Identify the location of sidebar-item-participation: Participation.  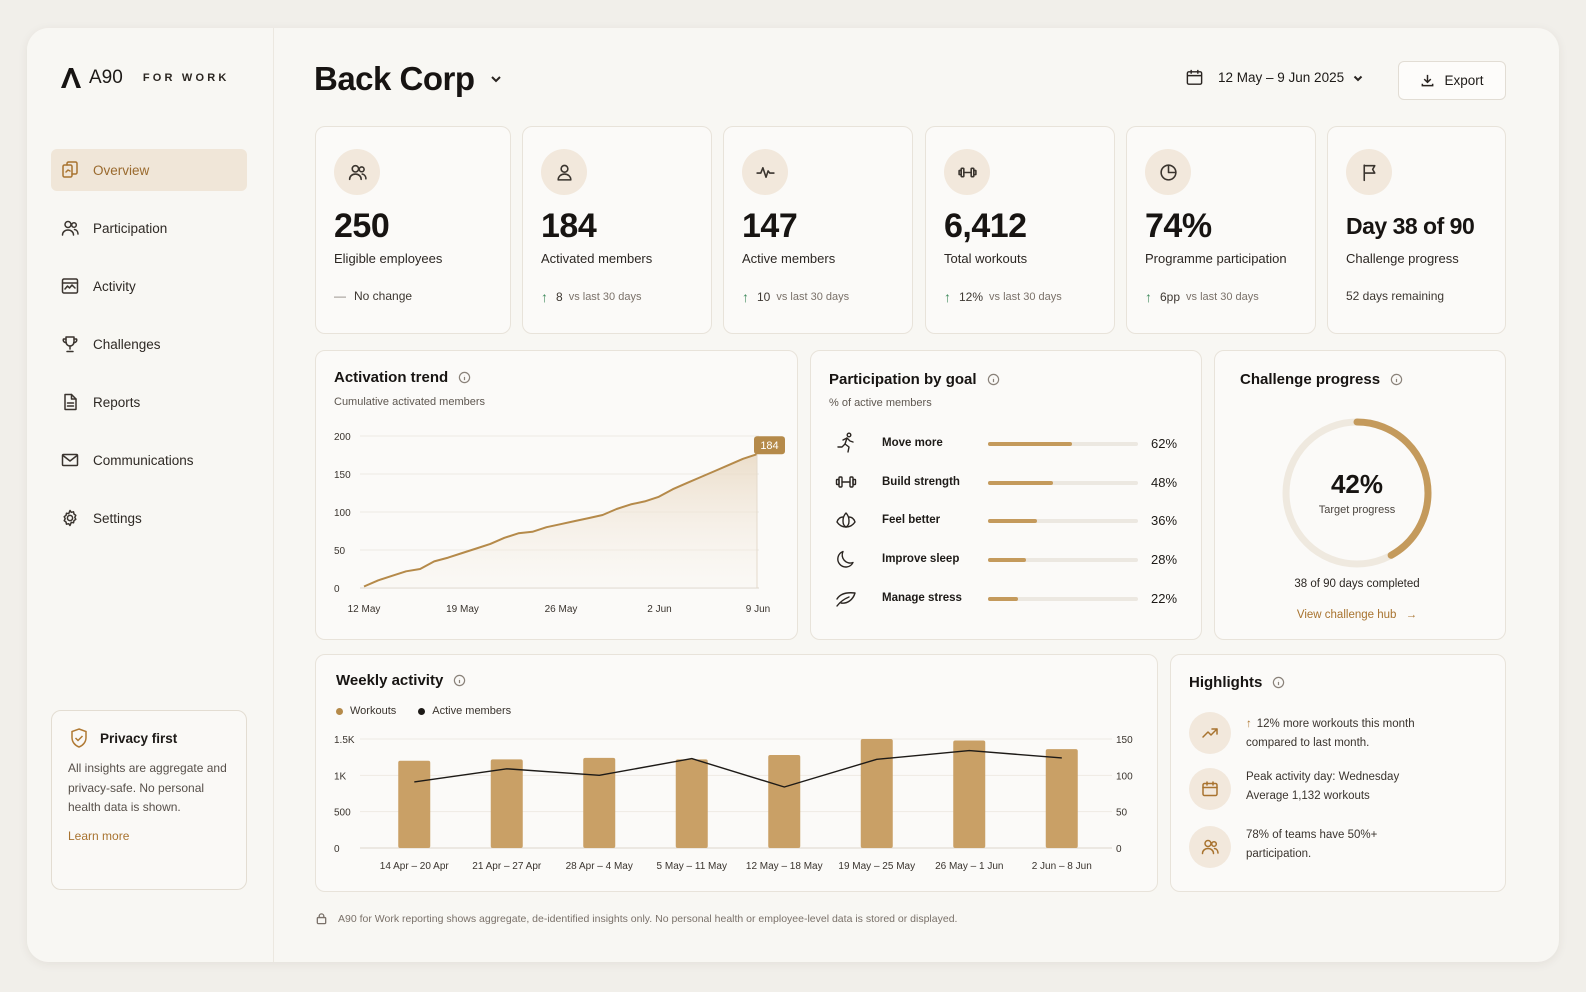
(149, 228).